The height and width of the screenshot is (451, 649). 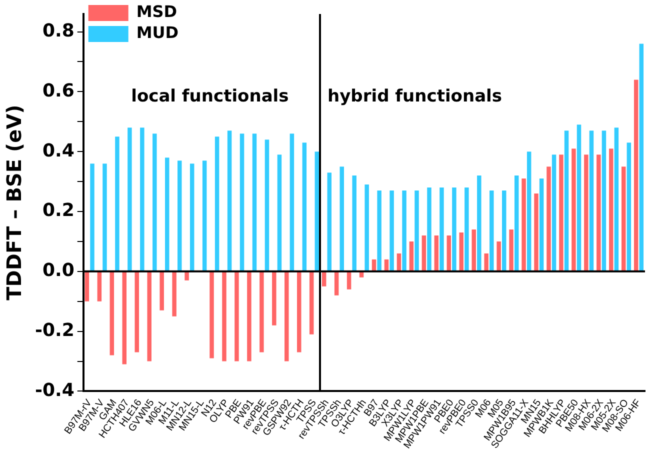 I want to click on annotation: local functionals, so click(x=210, y=96).